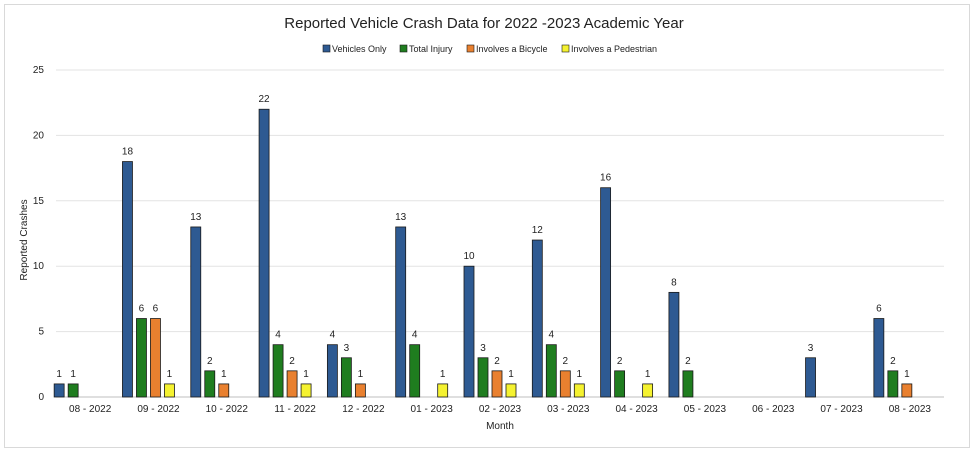 This screenshot has width=975, height=453. Describe the element at coordinates (512, 49) in the screenshot. I see `legend-label: Involves a Bicycle` at that location.